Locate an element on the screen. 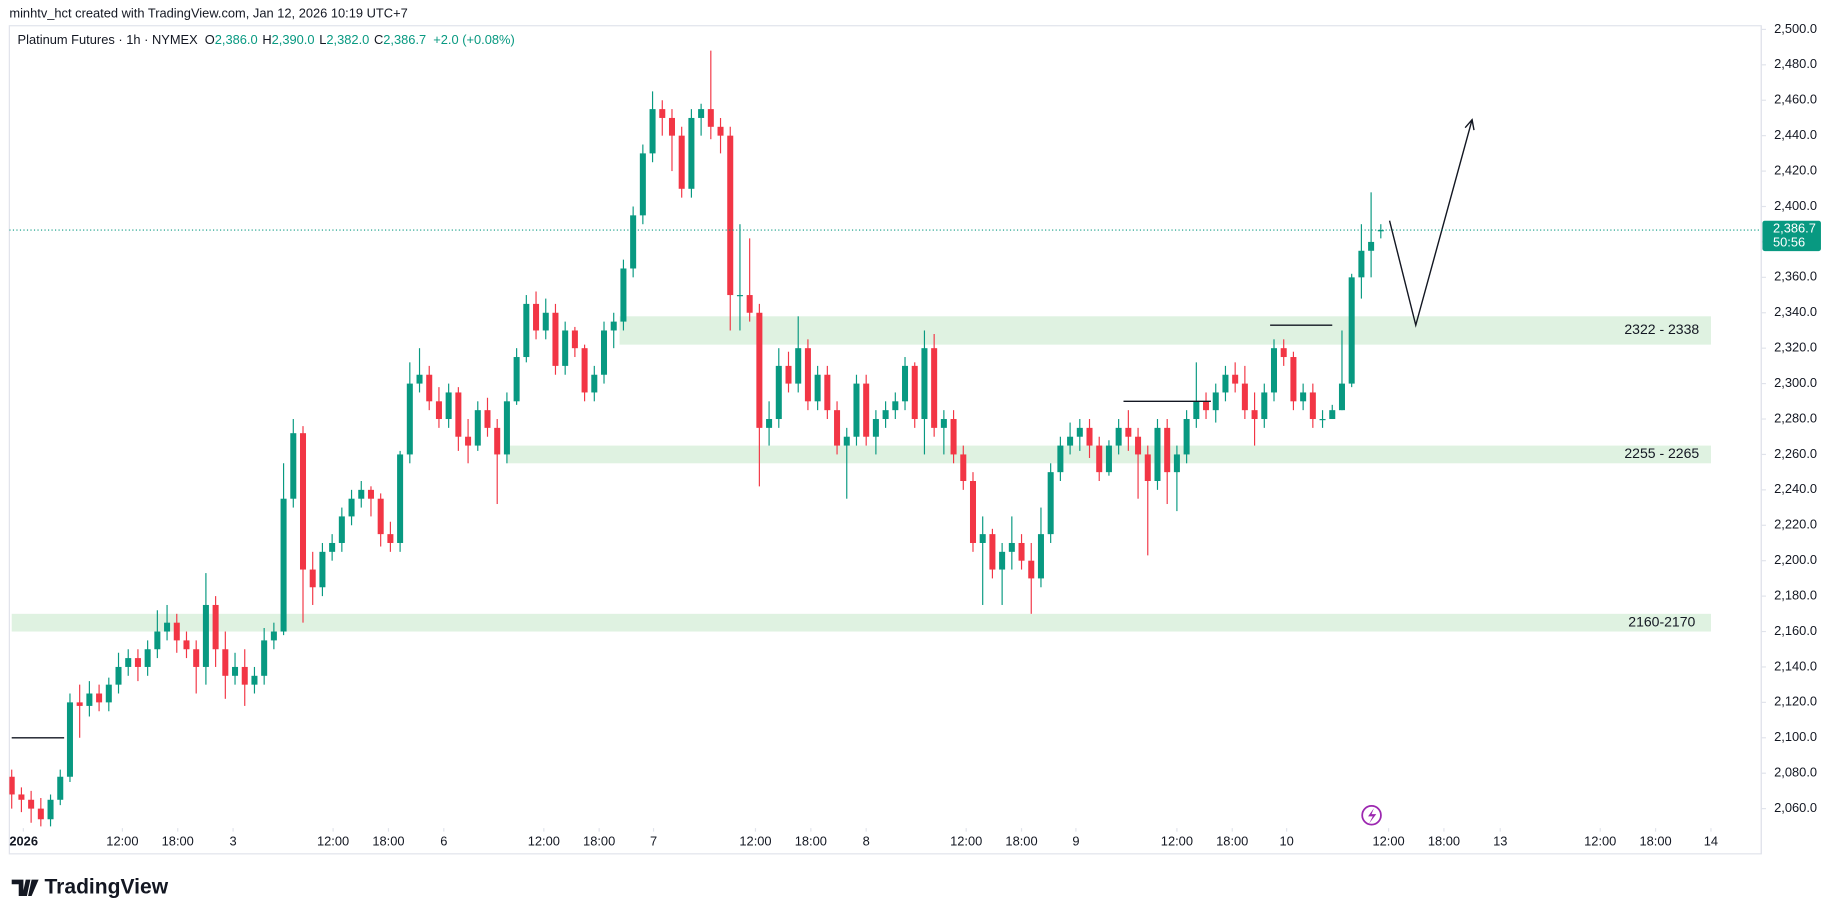 This screenshot has height=917, width=1835. change: +2.0 (+0.08%) is located at coordinates (474, 39).